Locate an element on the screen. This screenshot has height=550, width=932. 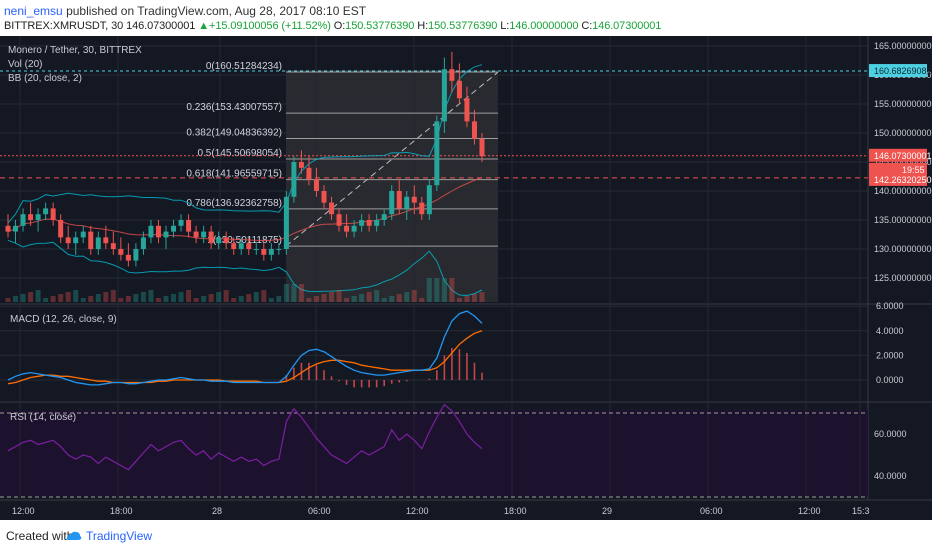
macd-signal-line is located at coordinates (245, 357).